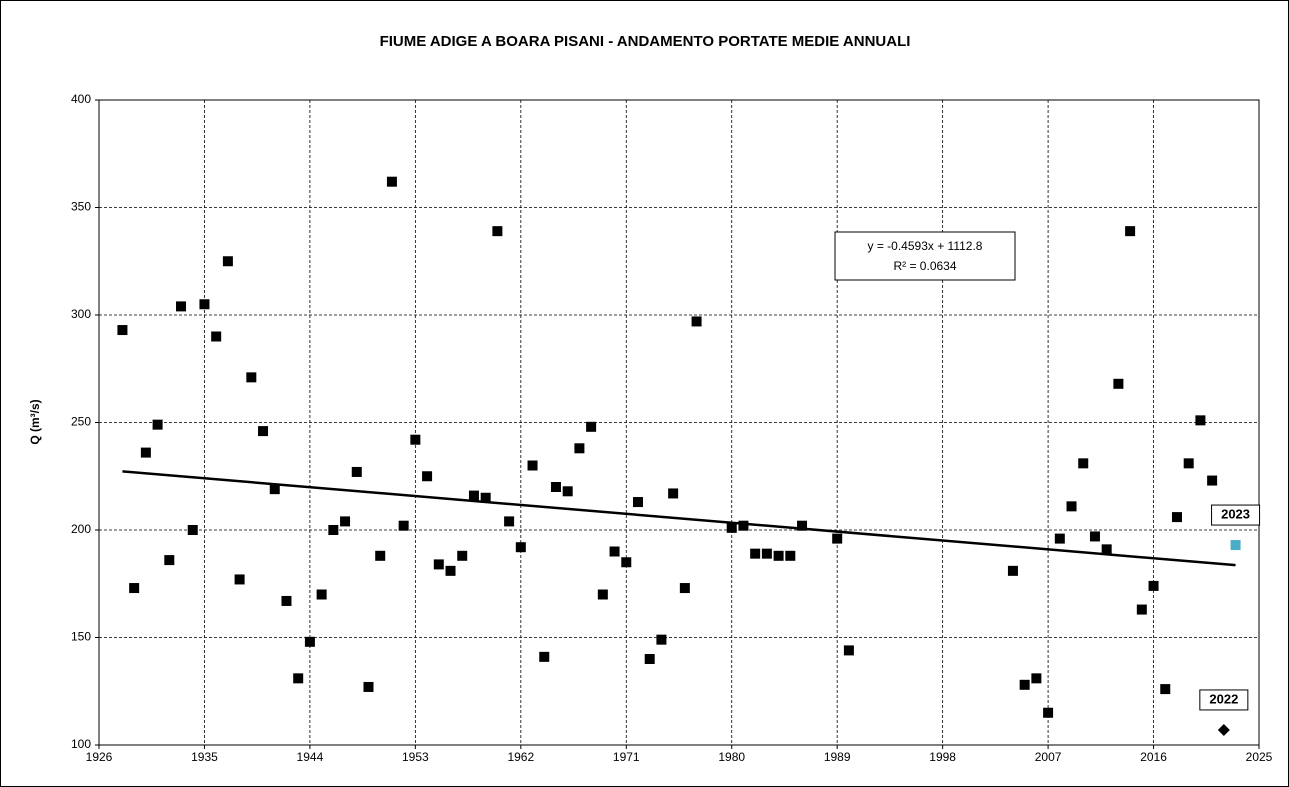 The image size is (1289, 787). What do you see at coordinates (81, 314) in the screenshot?
I see `y-tick-label: 300` at bounding box center [81, 314].